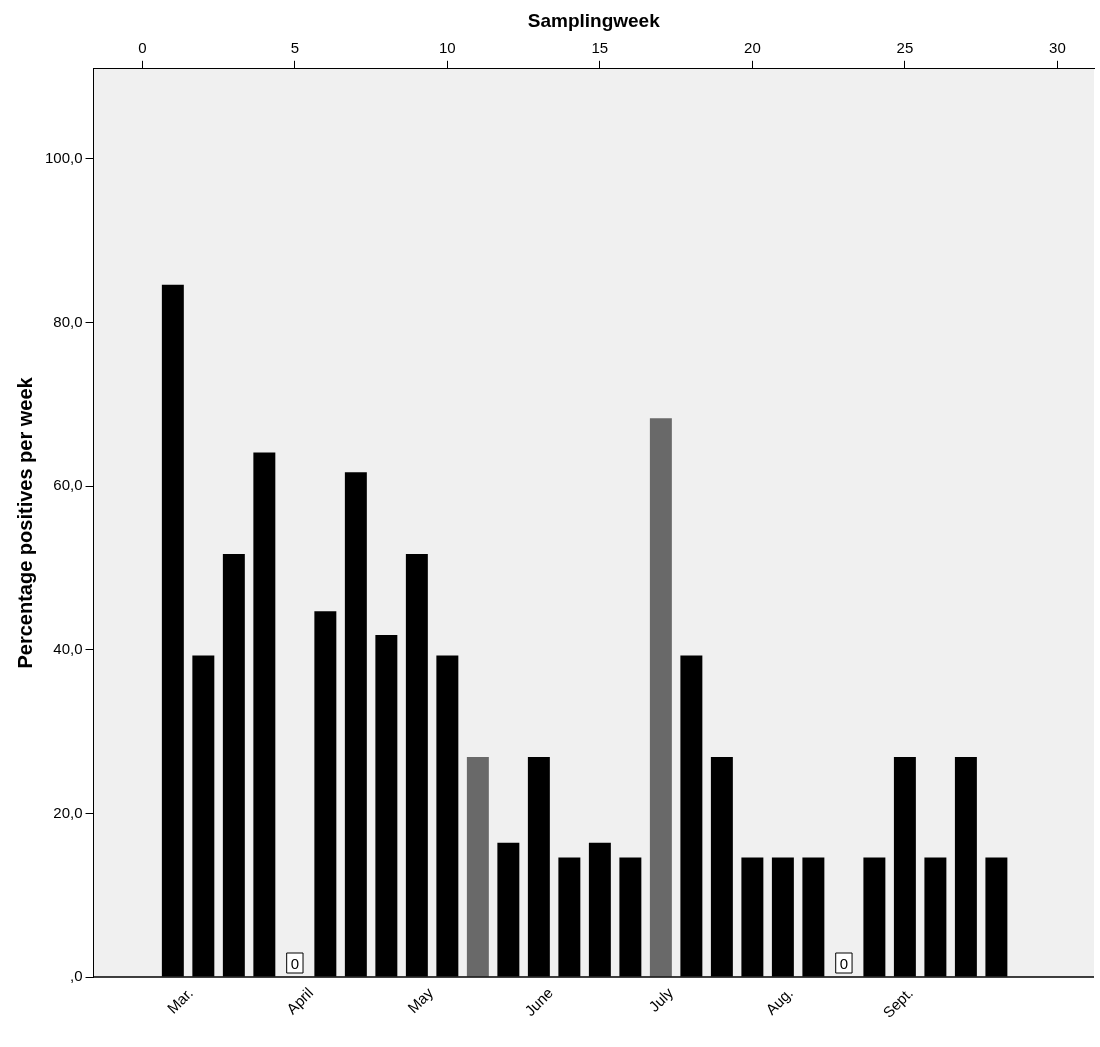 The image size is (1100, 1047). What do you see at coordinates (1057, 47) in the screenshot?
I see `x-tick-label: 30` at bounding box center [1057, 47].